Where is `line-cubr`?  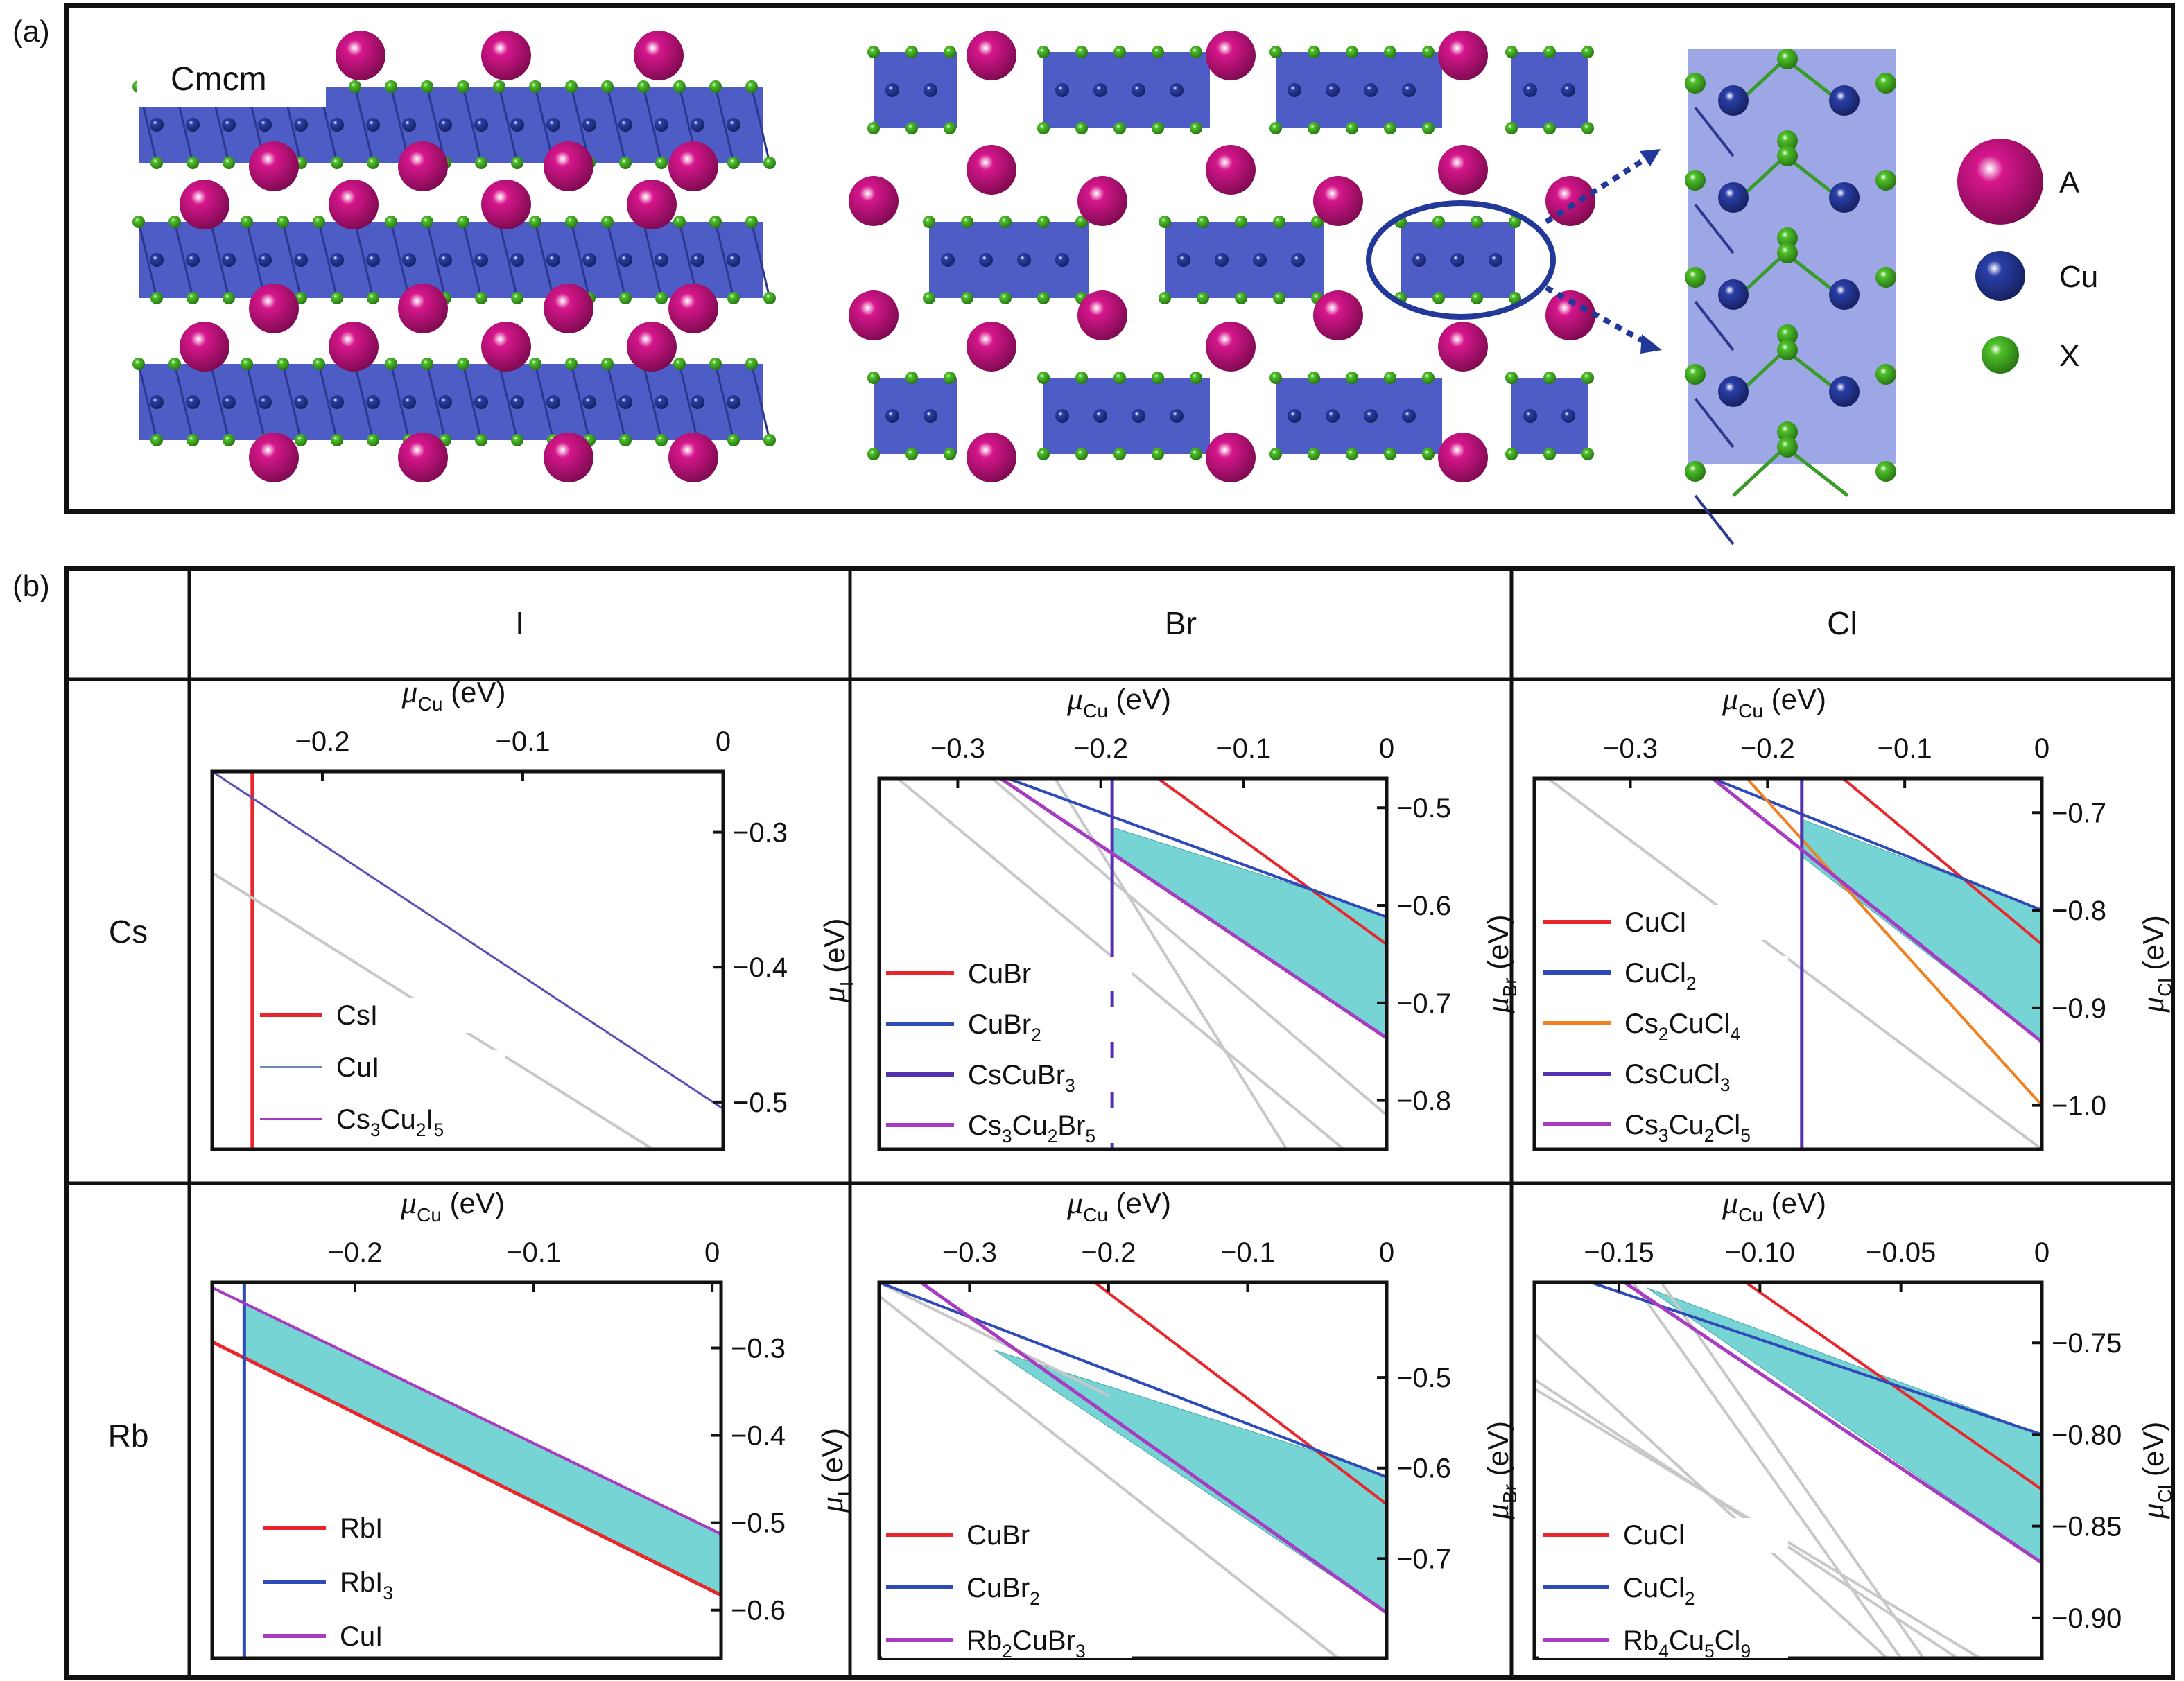 line-cubr is located at coordinates (1271, 862).